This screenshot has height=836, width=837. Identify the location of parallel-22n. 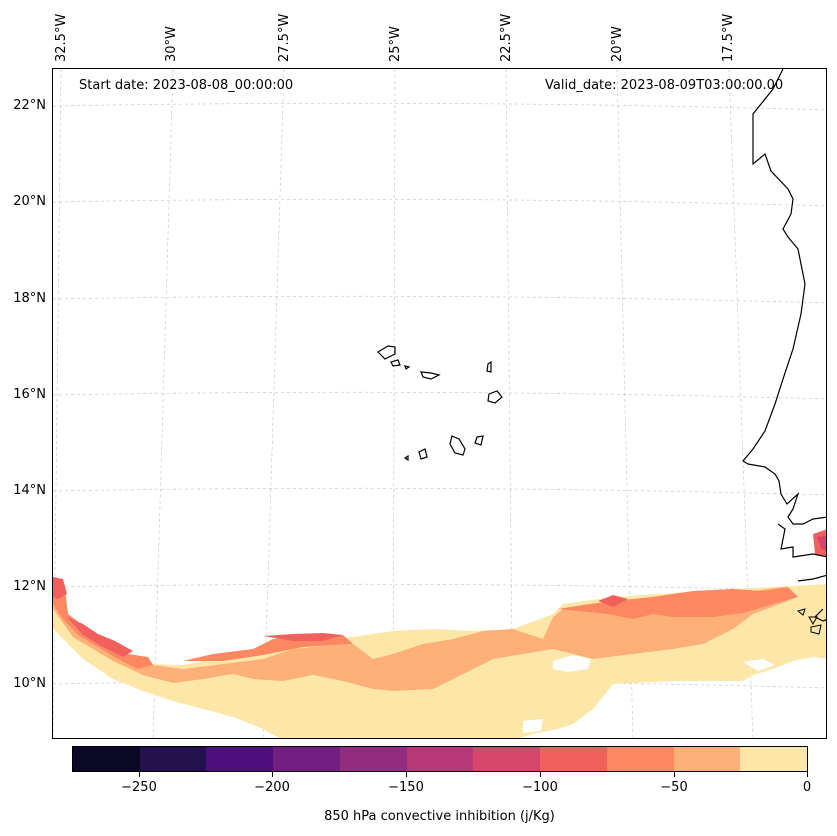
(439, 106).